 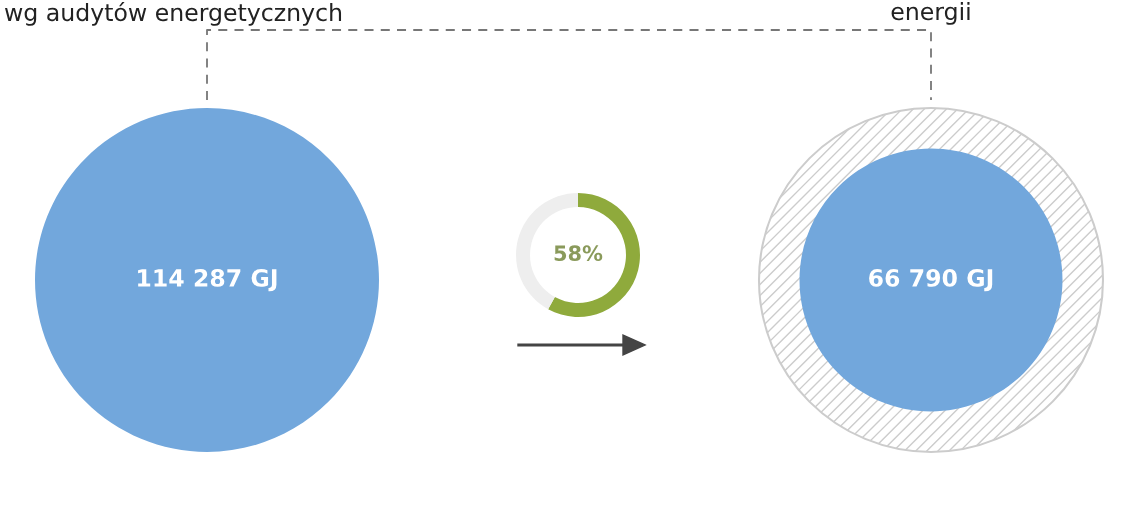 I want to click on data-label: 66 790 GJ, so click(x=931, y=280).